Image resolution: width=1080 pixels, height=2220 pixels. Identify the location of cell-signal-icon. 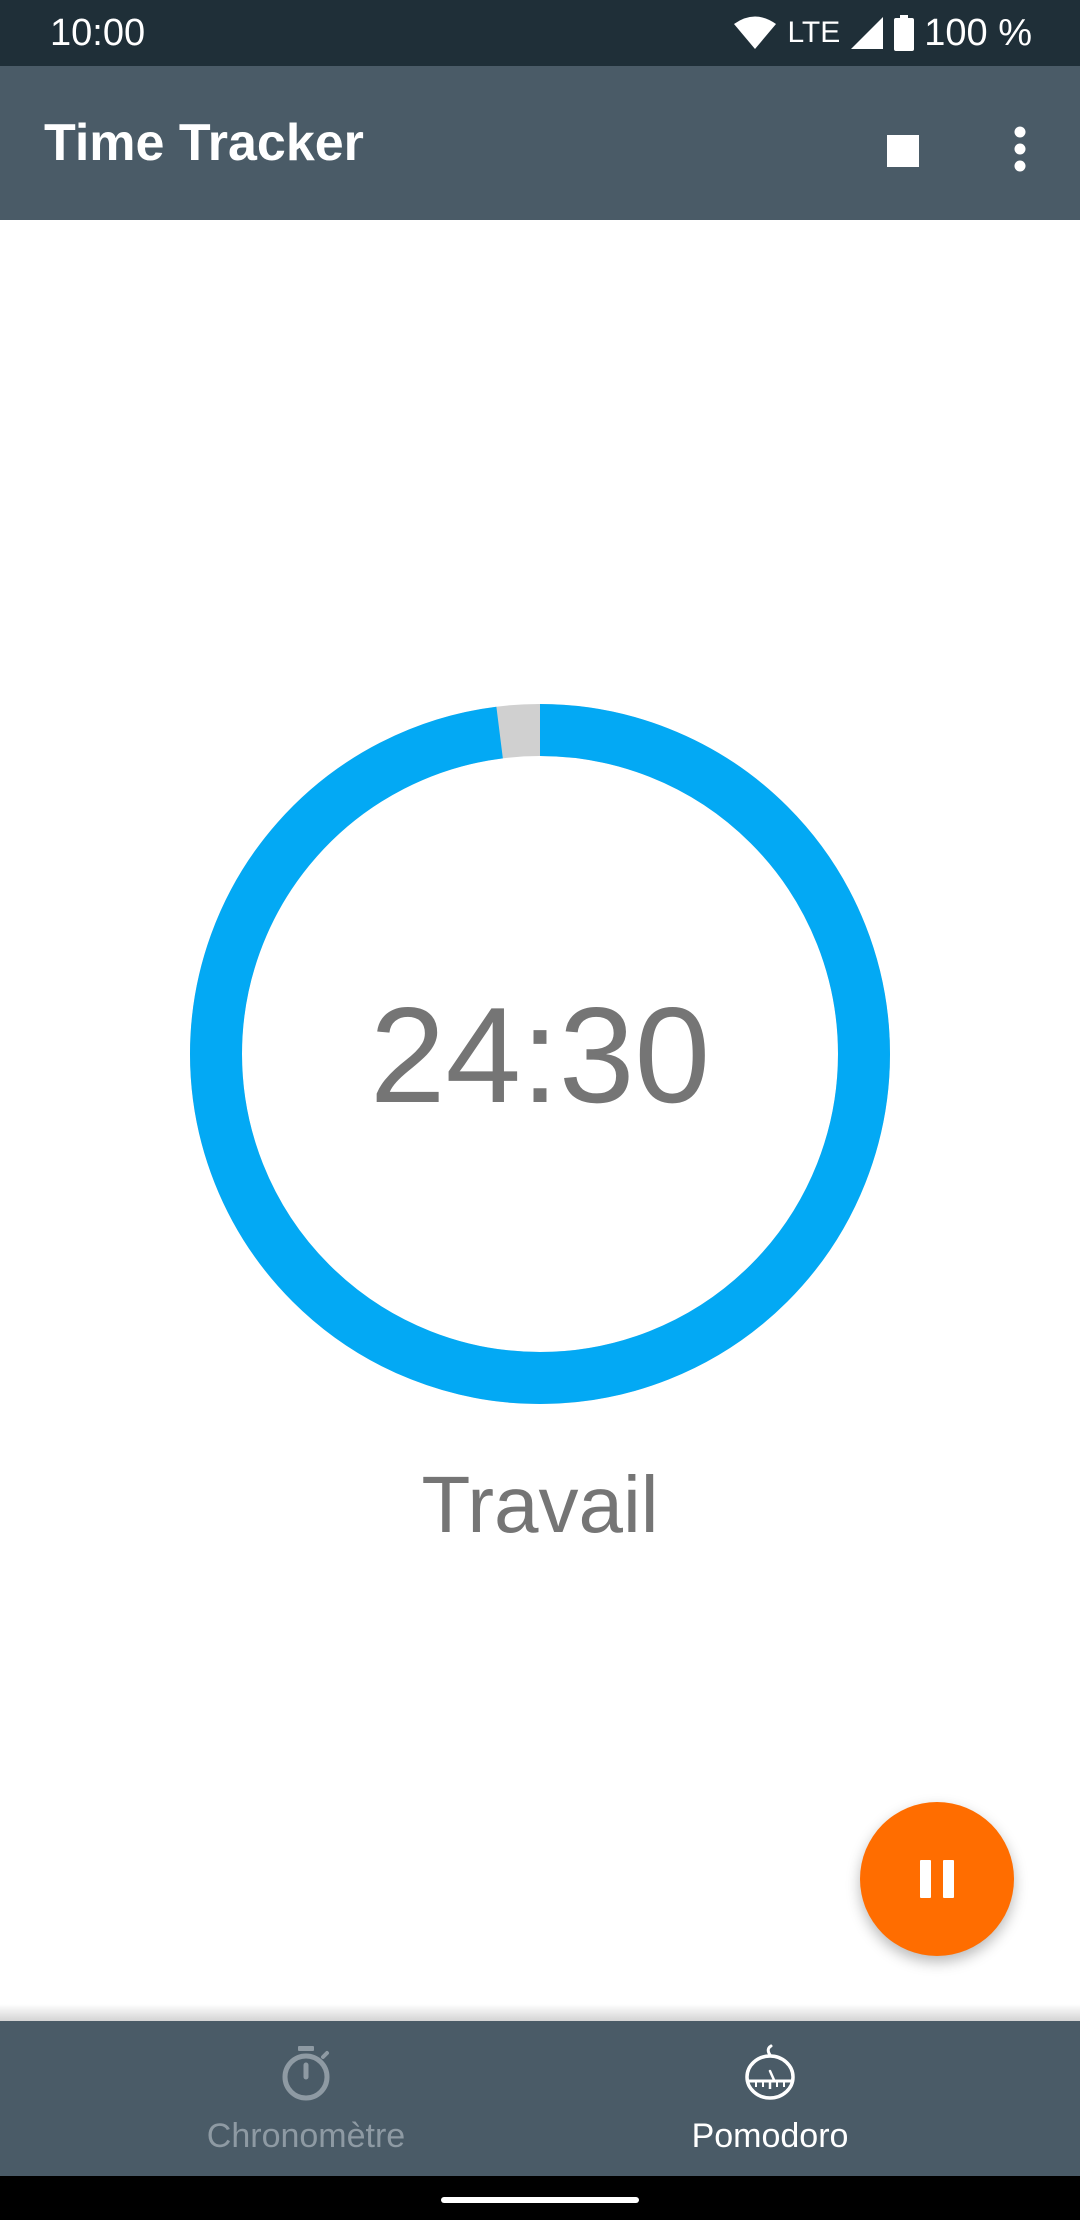
(867, 33).